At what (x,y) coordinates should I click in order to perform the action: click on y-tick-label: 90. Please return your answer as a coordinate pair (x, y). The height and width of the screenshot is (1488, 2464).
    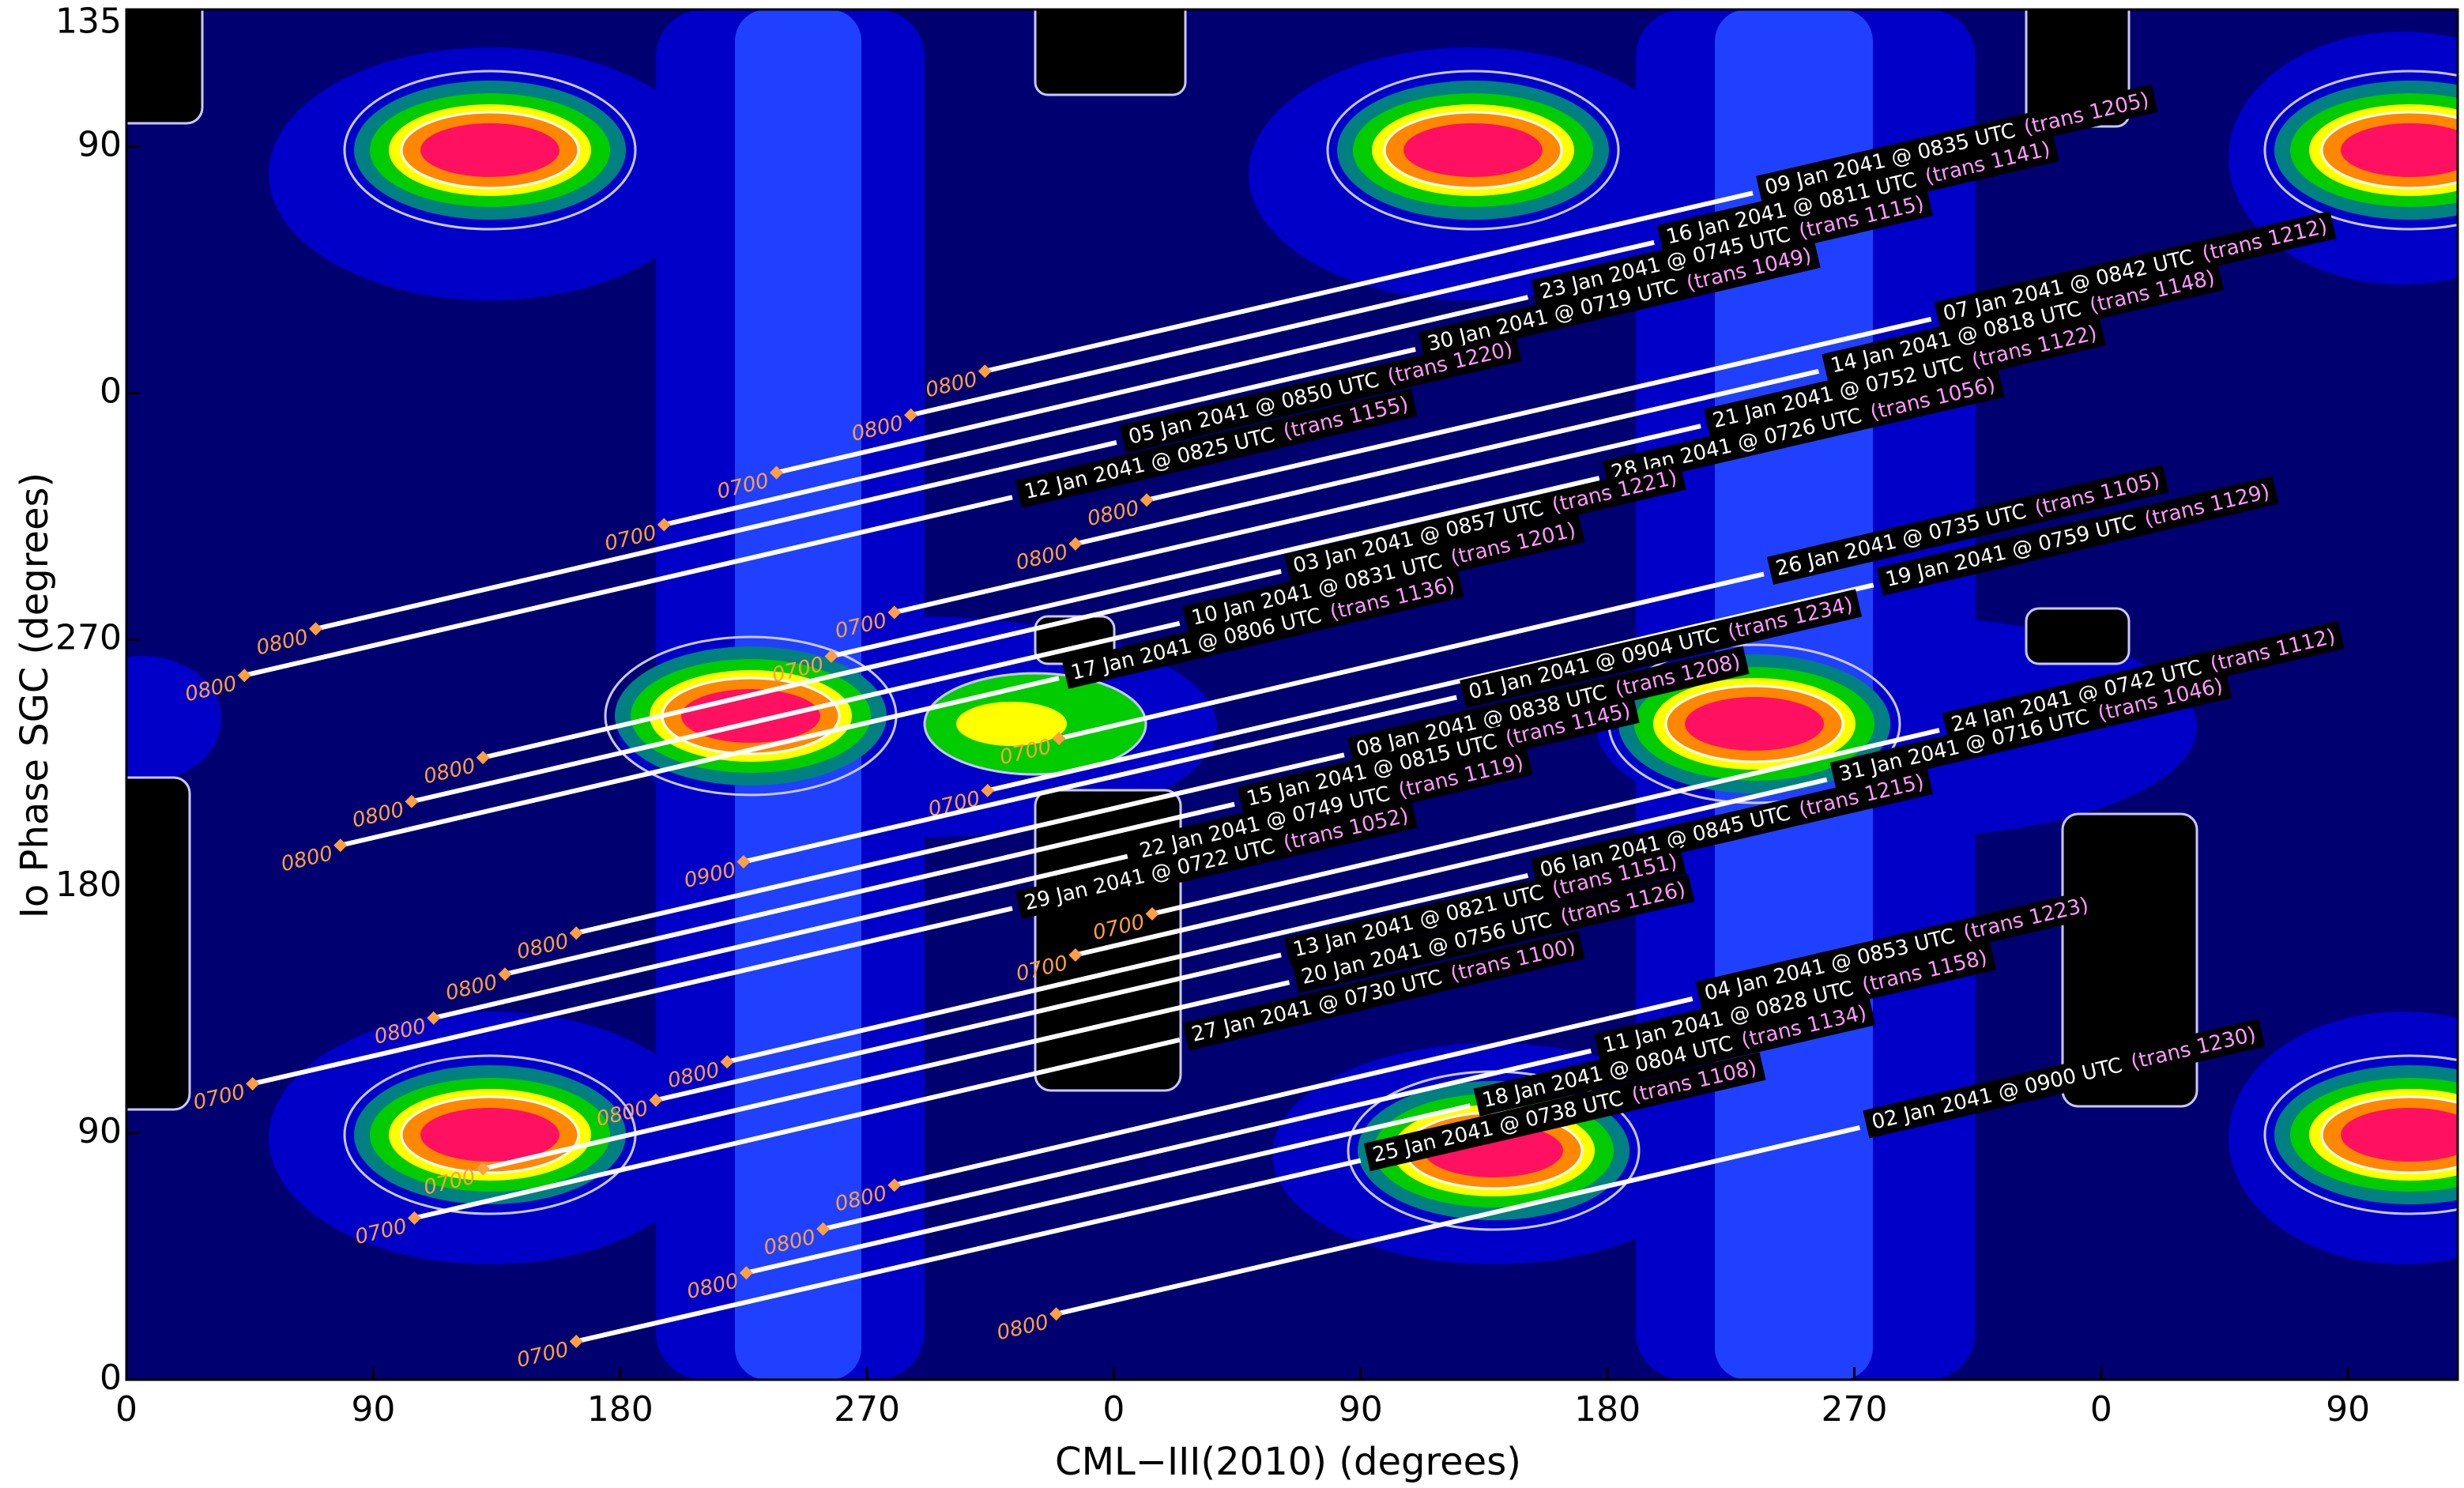
    Looking at the image, I should click on (99, 1131).